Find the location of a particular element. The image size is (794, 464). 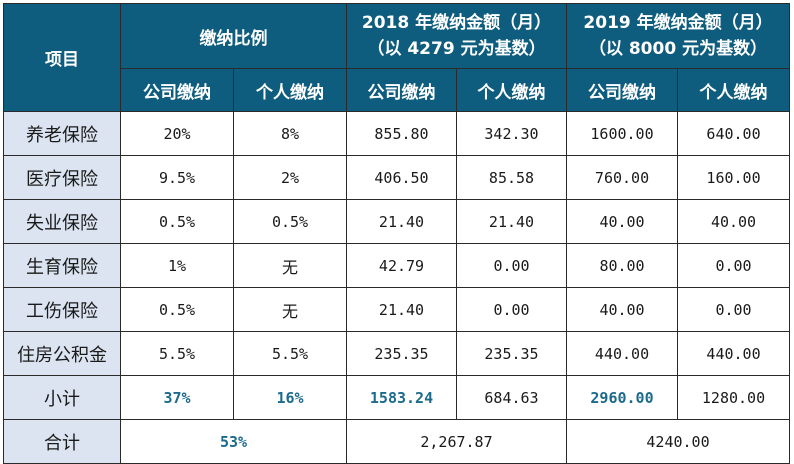

y2019-header-line2: （以 8000 元为基数） is located at coordinates (678, 49).